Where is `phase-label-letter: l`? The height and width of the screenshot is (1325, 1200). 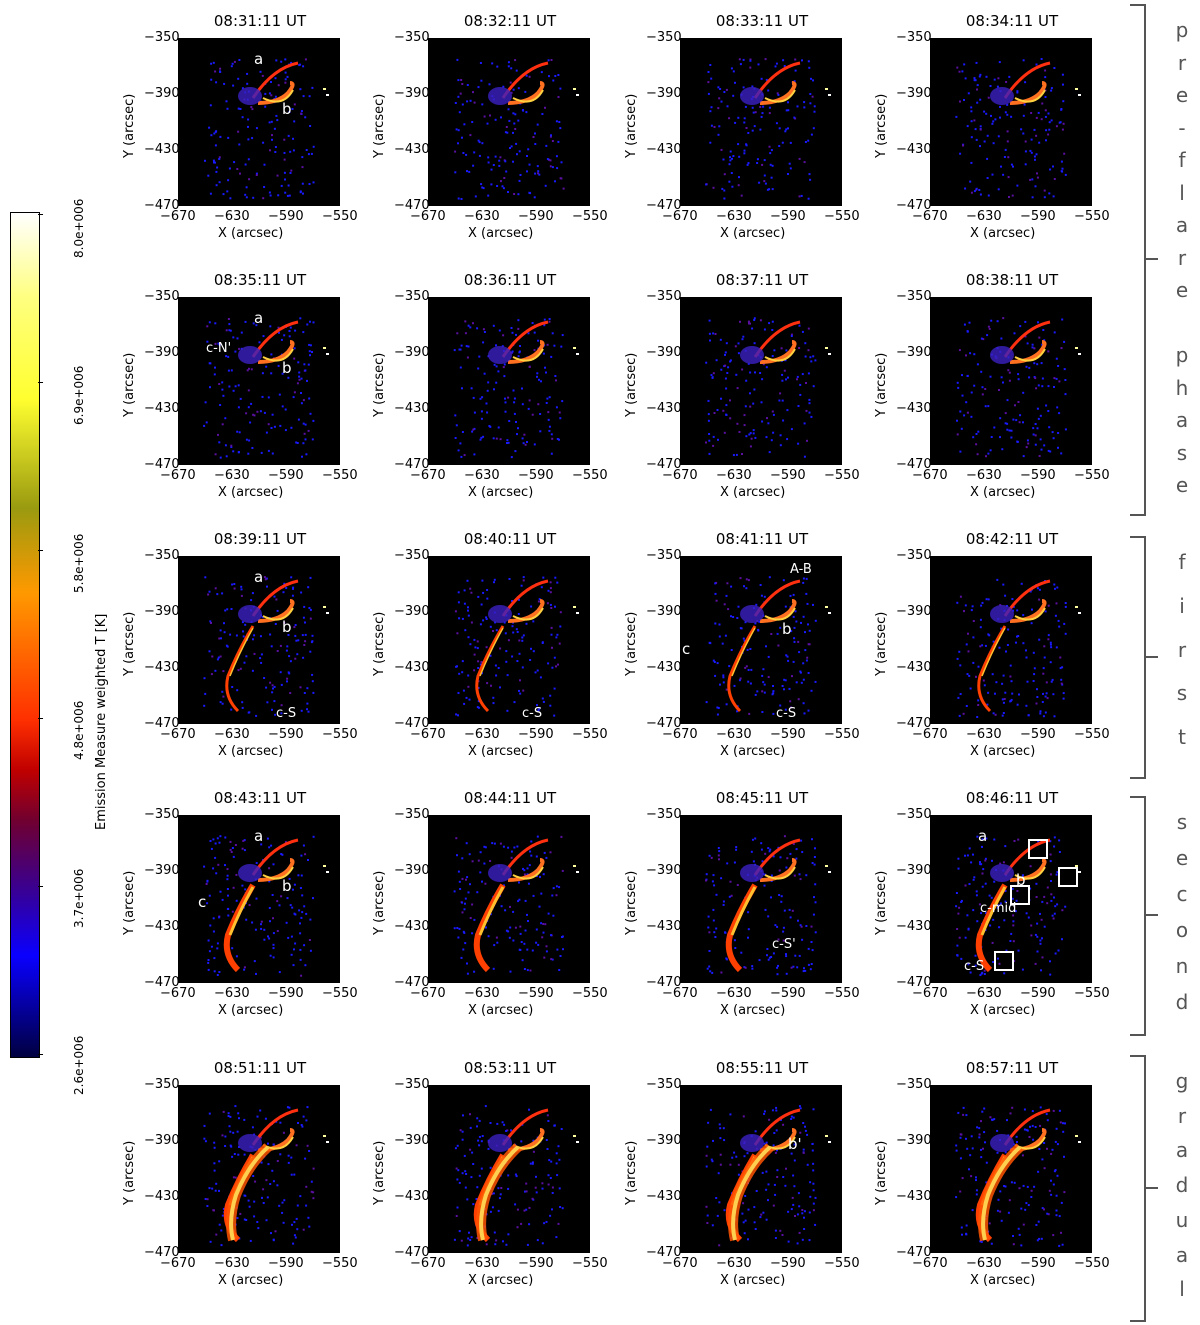 phase-label-letter: l is located at coordinates (1182, 1289).